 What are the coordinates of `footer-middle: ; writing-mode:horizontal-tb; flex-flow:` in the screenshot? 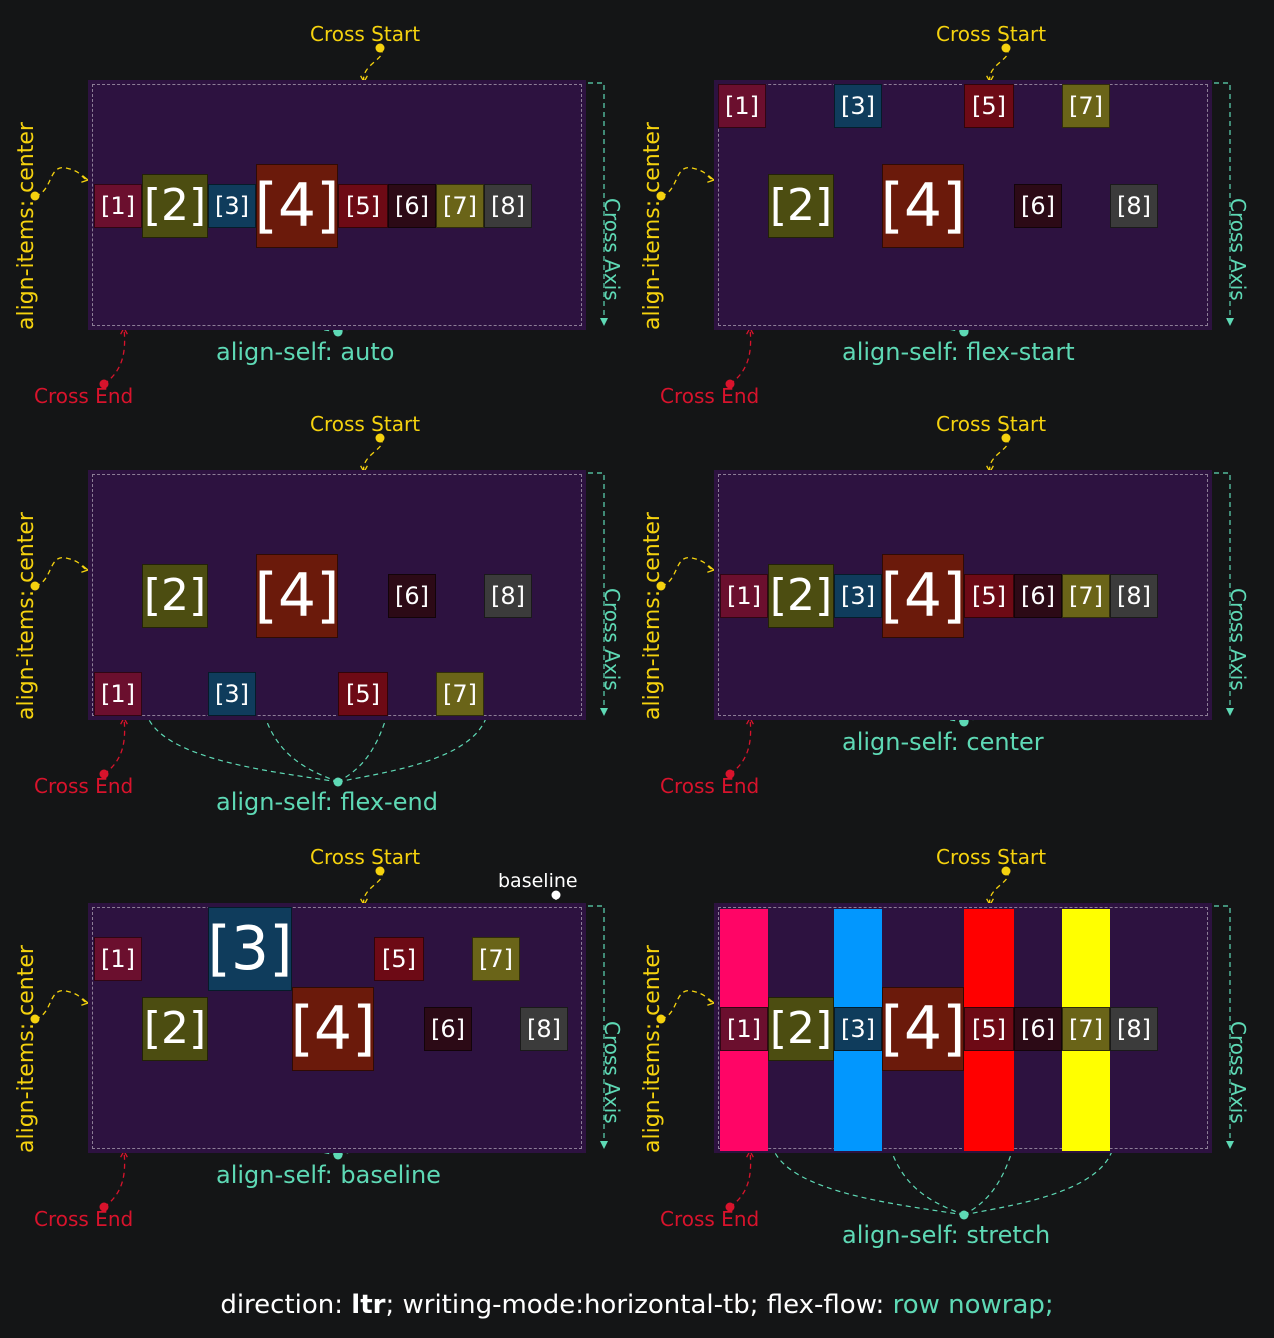 It's located at (639, 1305).